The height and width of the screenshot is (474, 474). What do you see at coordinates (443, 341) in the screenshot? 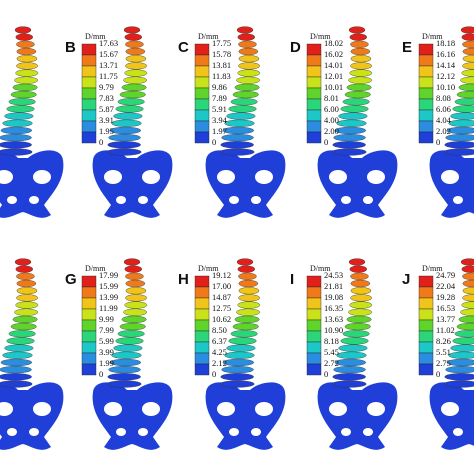
I see `colorbar-label: 8.26` at bounding box center [443, 341].